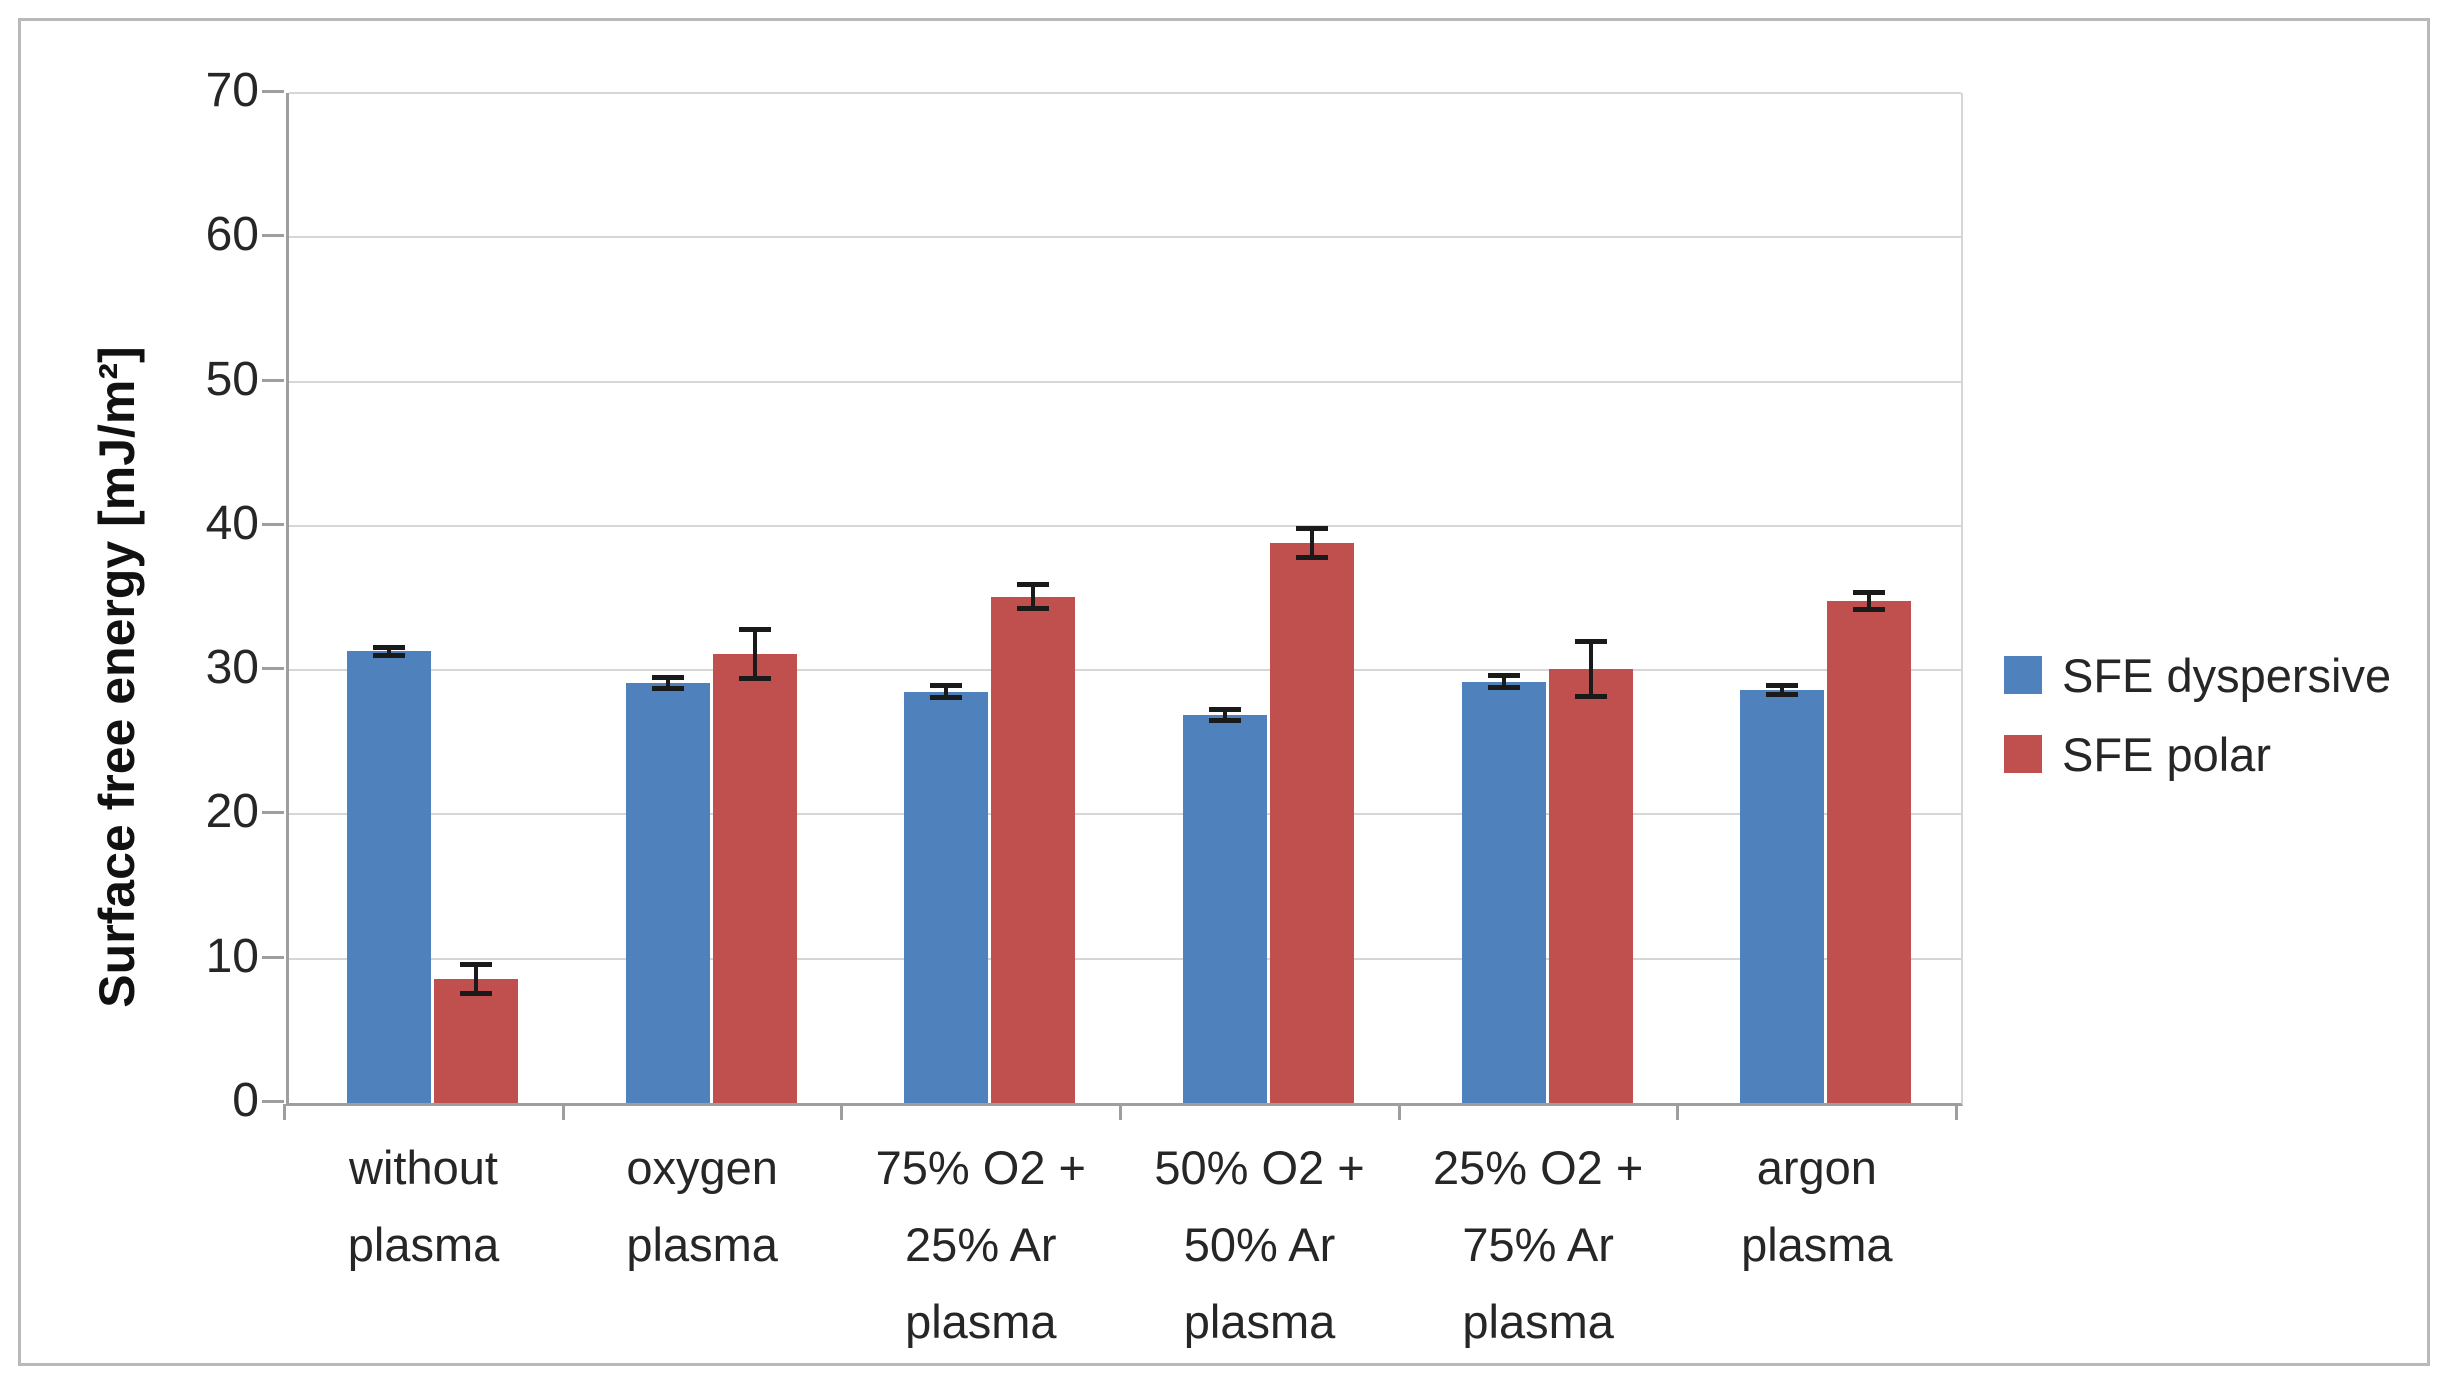  Describe the element at coordinates (232, 90) in the screenshot. I see `y-tick-label-70: 70` at that location.